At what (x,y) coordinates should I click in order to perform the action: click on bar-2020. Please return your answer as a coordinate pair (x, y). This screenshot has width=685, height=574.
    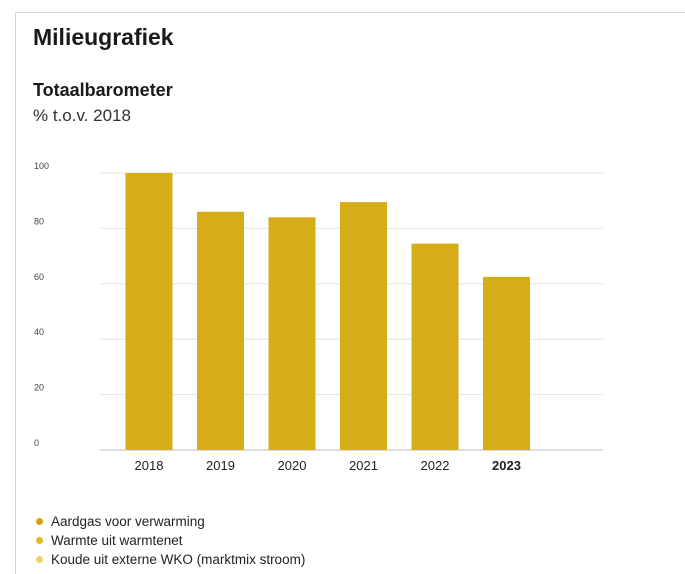
    Looking at the image, I should click on (292, 333).